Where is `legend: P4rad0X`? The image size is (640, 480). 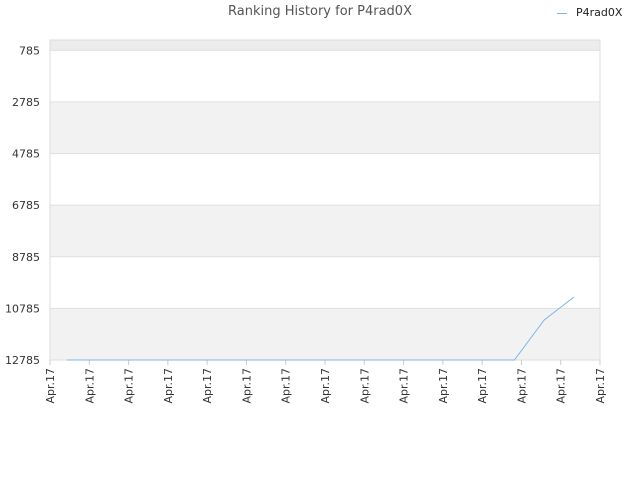 legend: P4rad0X is located at coordinates (589, 12).